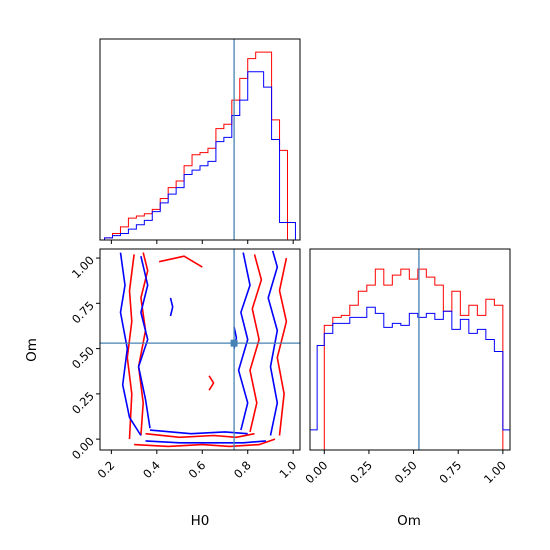 Image resolution: width=550 pixels, height=550 pixels. What do you see at coordinates (83, 358) in the screenshot?
I see `joint-y-tick-label: 0.50` at bounding box center [83, 358].